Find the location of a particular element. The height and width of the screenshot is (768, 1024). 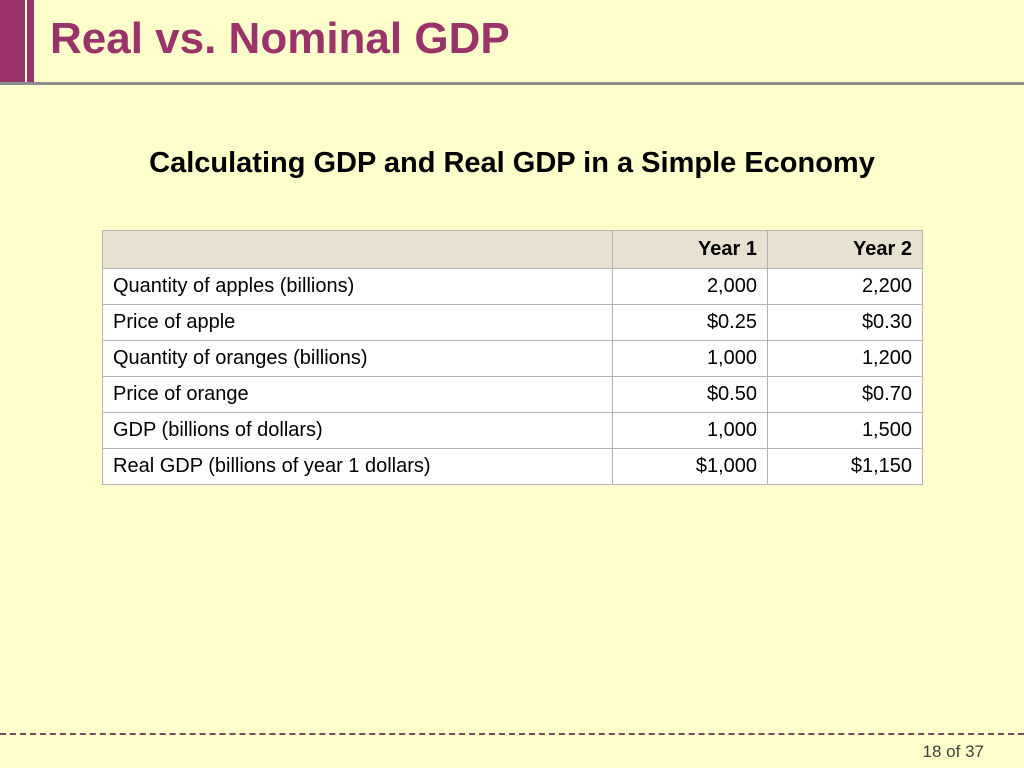

row-label: Quantity of apples (billions) is located at coordinates (357, 286).